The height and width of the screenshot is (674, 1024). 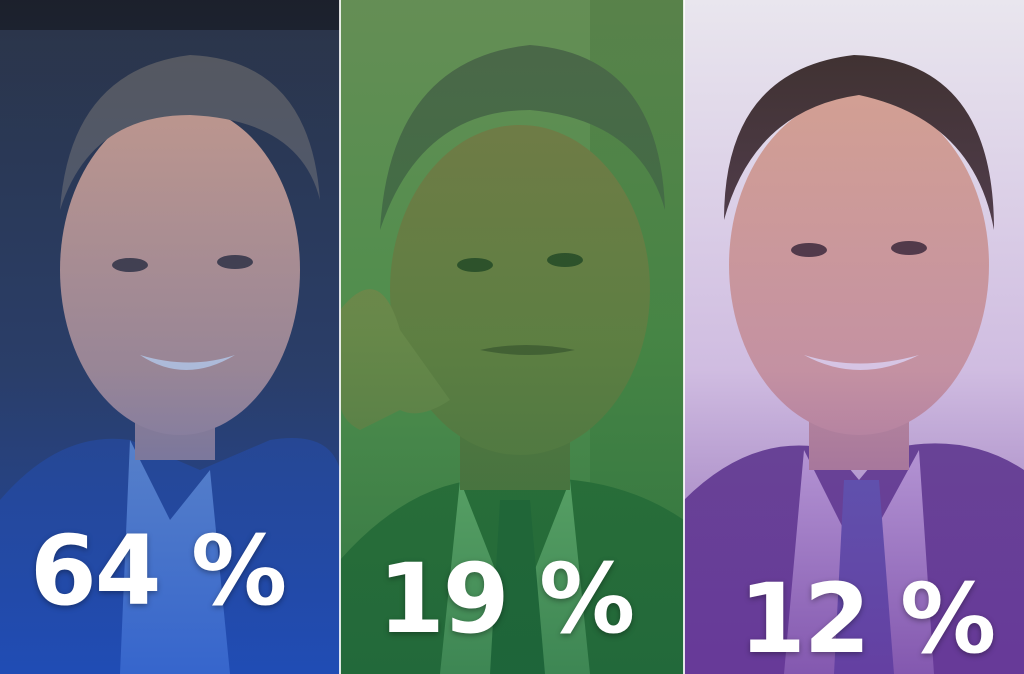 I want to click on percentage-3: 12 %, so click(x=867, y=618).